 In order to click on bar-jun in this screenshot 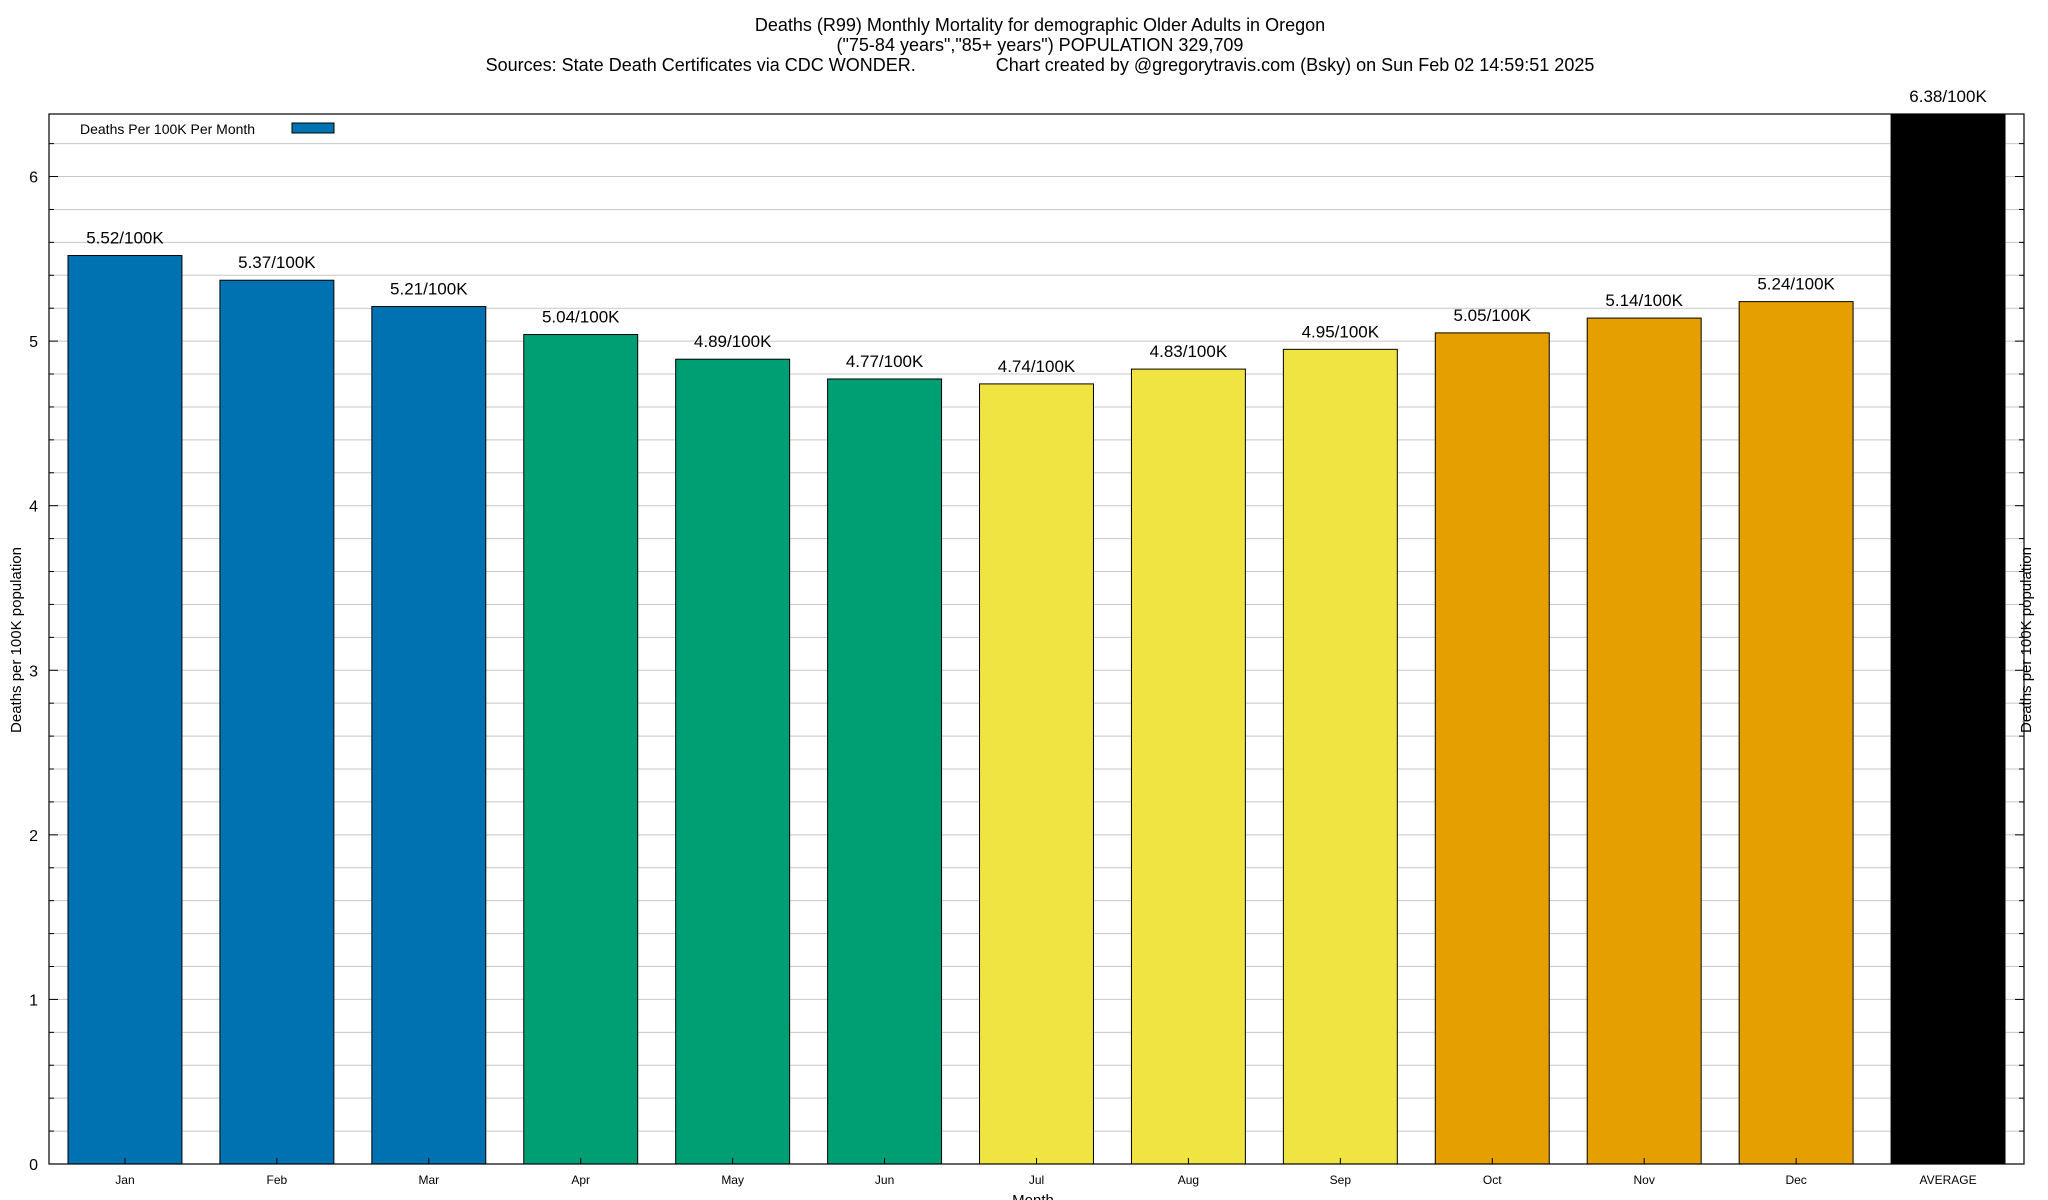, I will do `click(885, 771)`.